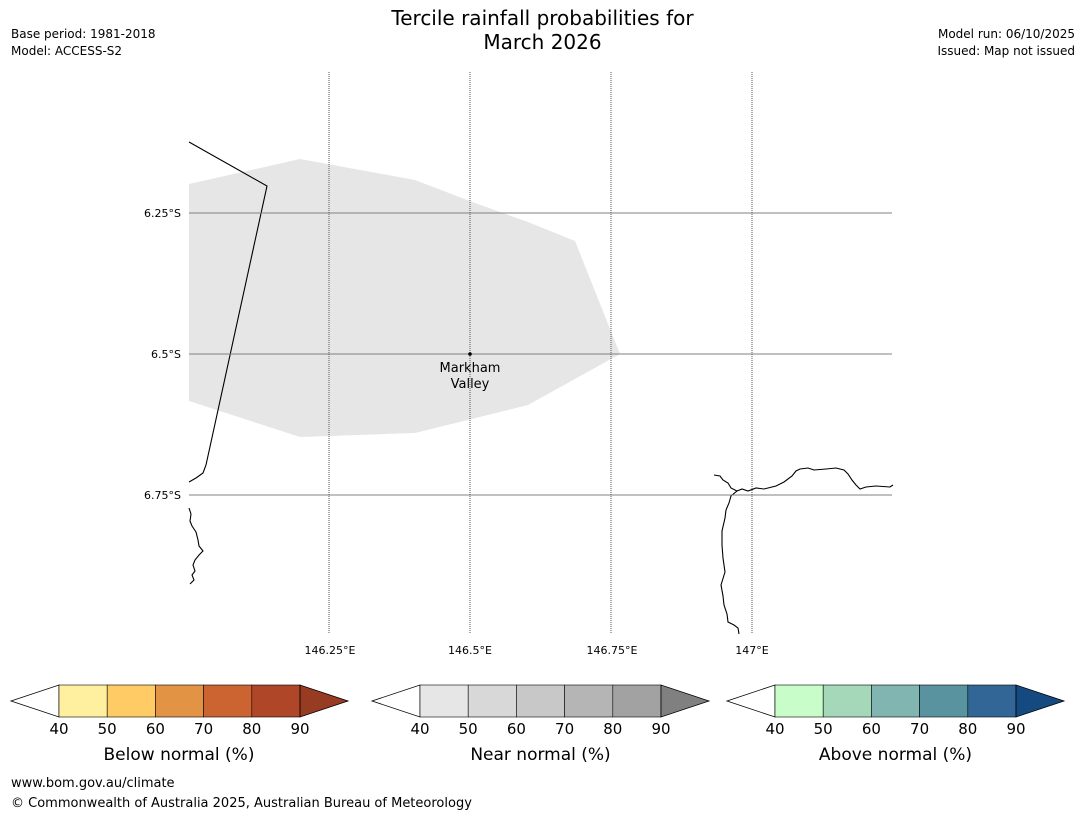 The image size is (1085, 816). Describe the element at coordinates (685, 701) in the screenshot. I see `colorbar-near-over-arrow` at that location.